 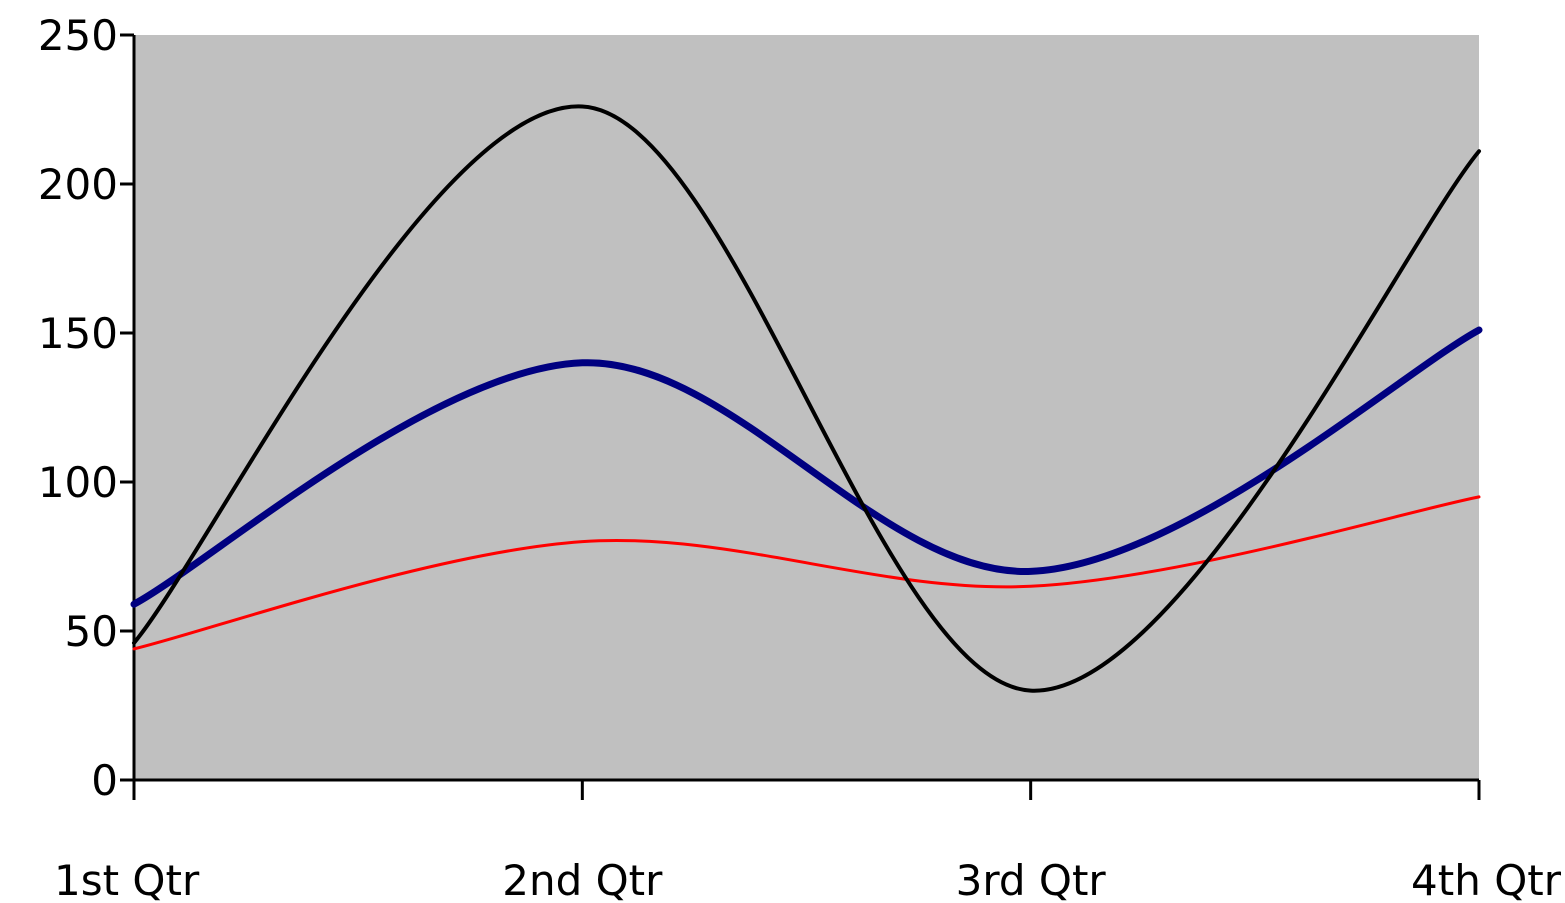 What do you see at coordinates (808, 840) in the screenshot?
I see `x-axis: 1st Qtr 2nd Qtr 3rd Qtr 4th Qtr` at bounding box center [808, 840].